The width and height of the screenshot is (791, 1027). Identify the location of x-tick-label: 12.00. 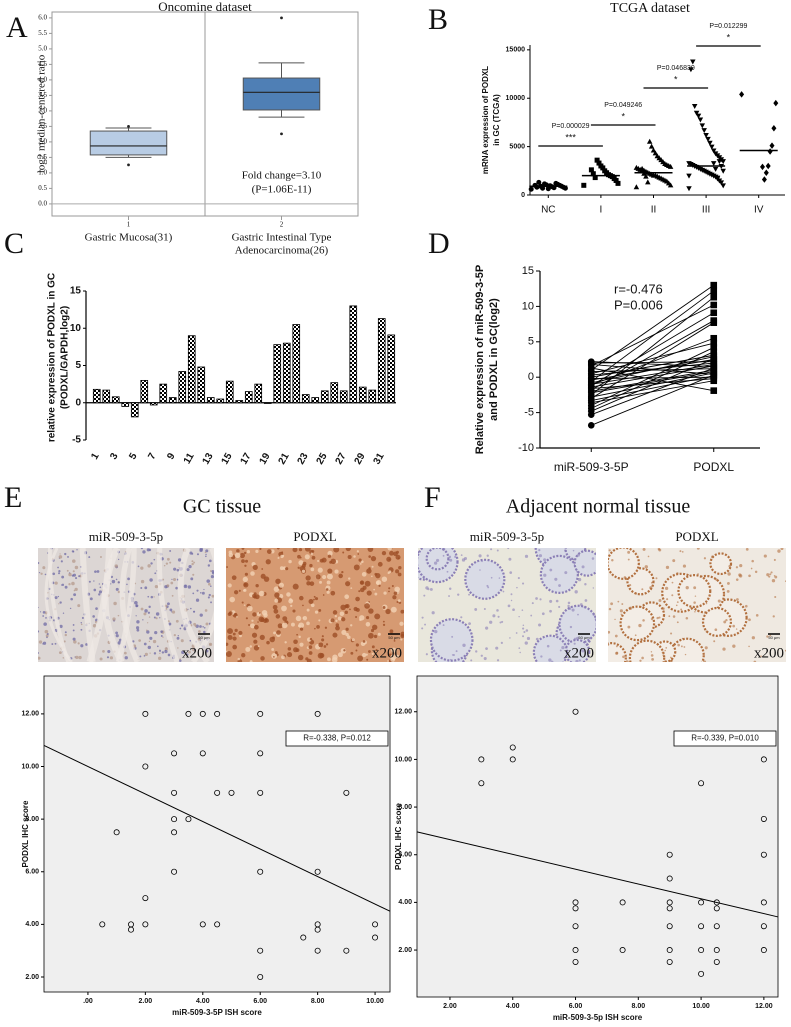
(764, 1006).